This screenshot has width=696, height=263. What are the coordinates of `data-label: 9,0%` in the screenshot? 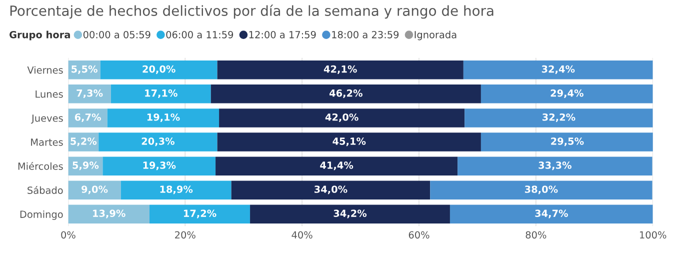 It's located at (95, 190).